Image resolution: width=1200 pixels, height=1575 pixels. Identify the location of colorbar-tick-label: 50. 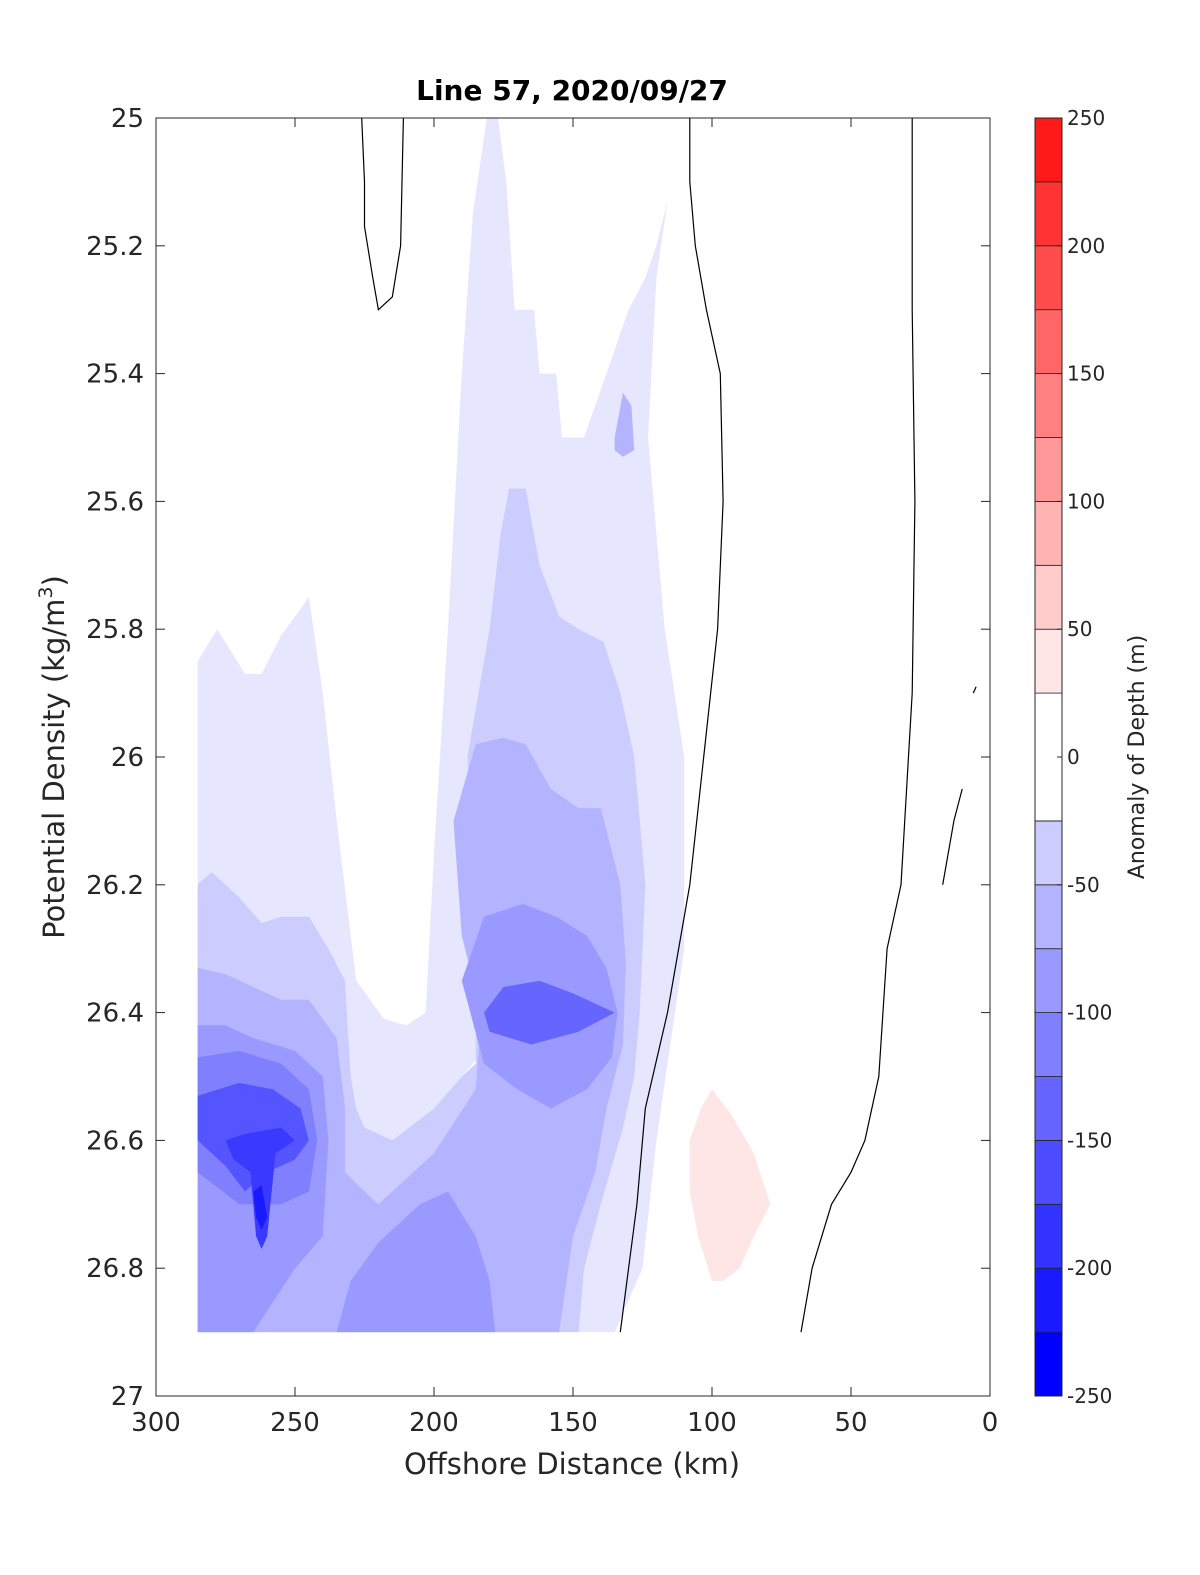
(1079, 629).